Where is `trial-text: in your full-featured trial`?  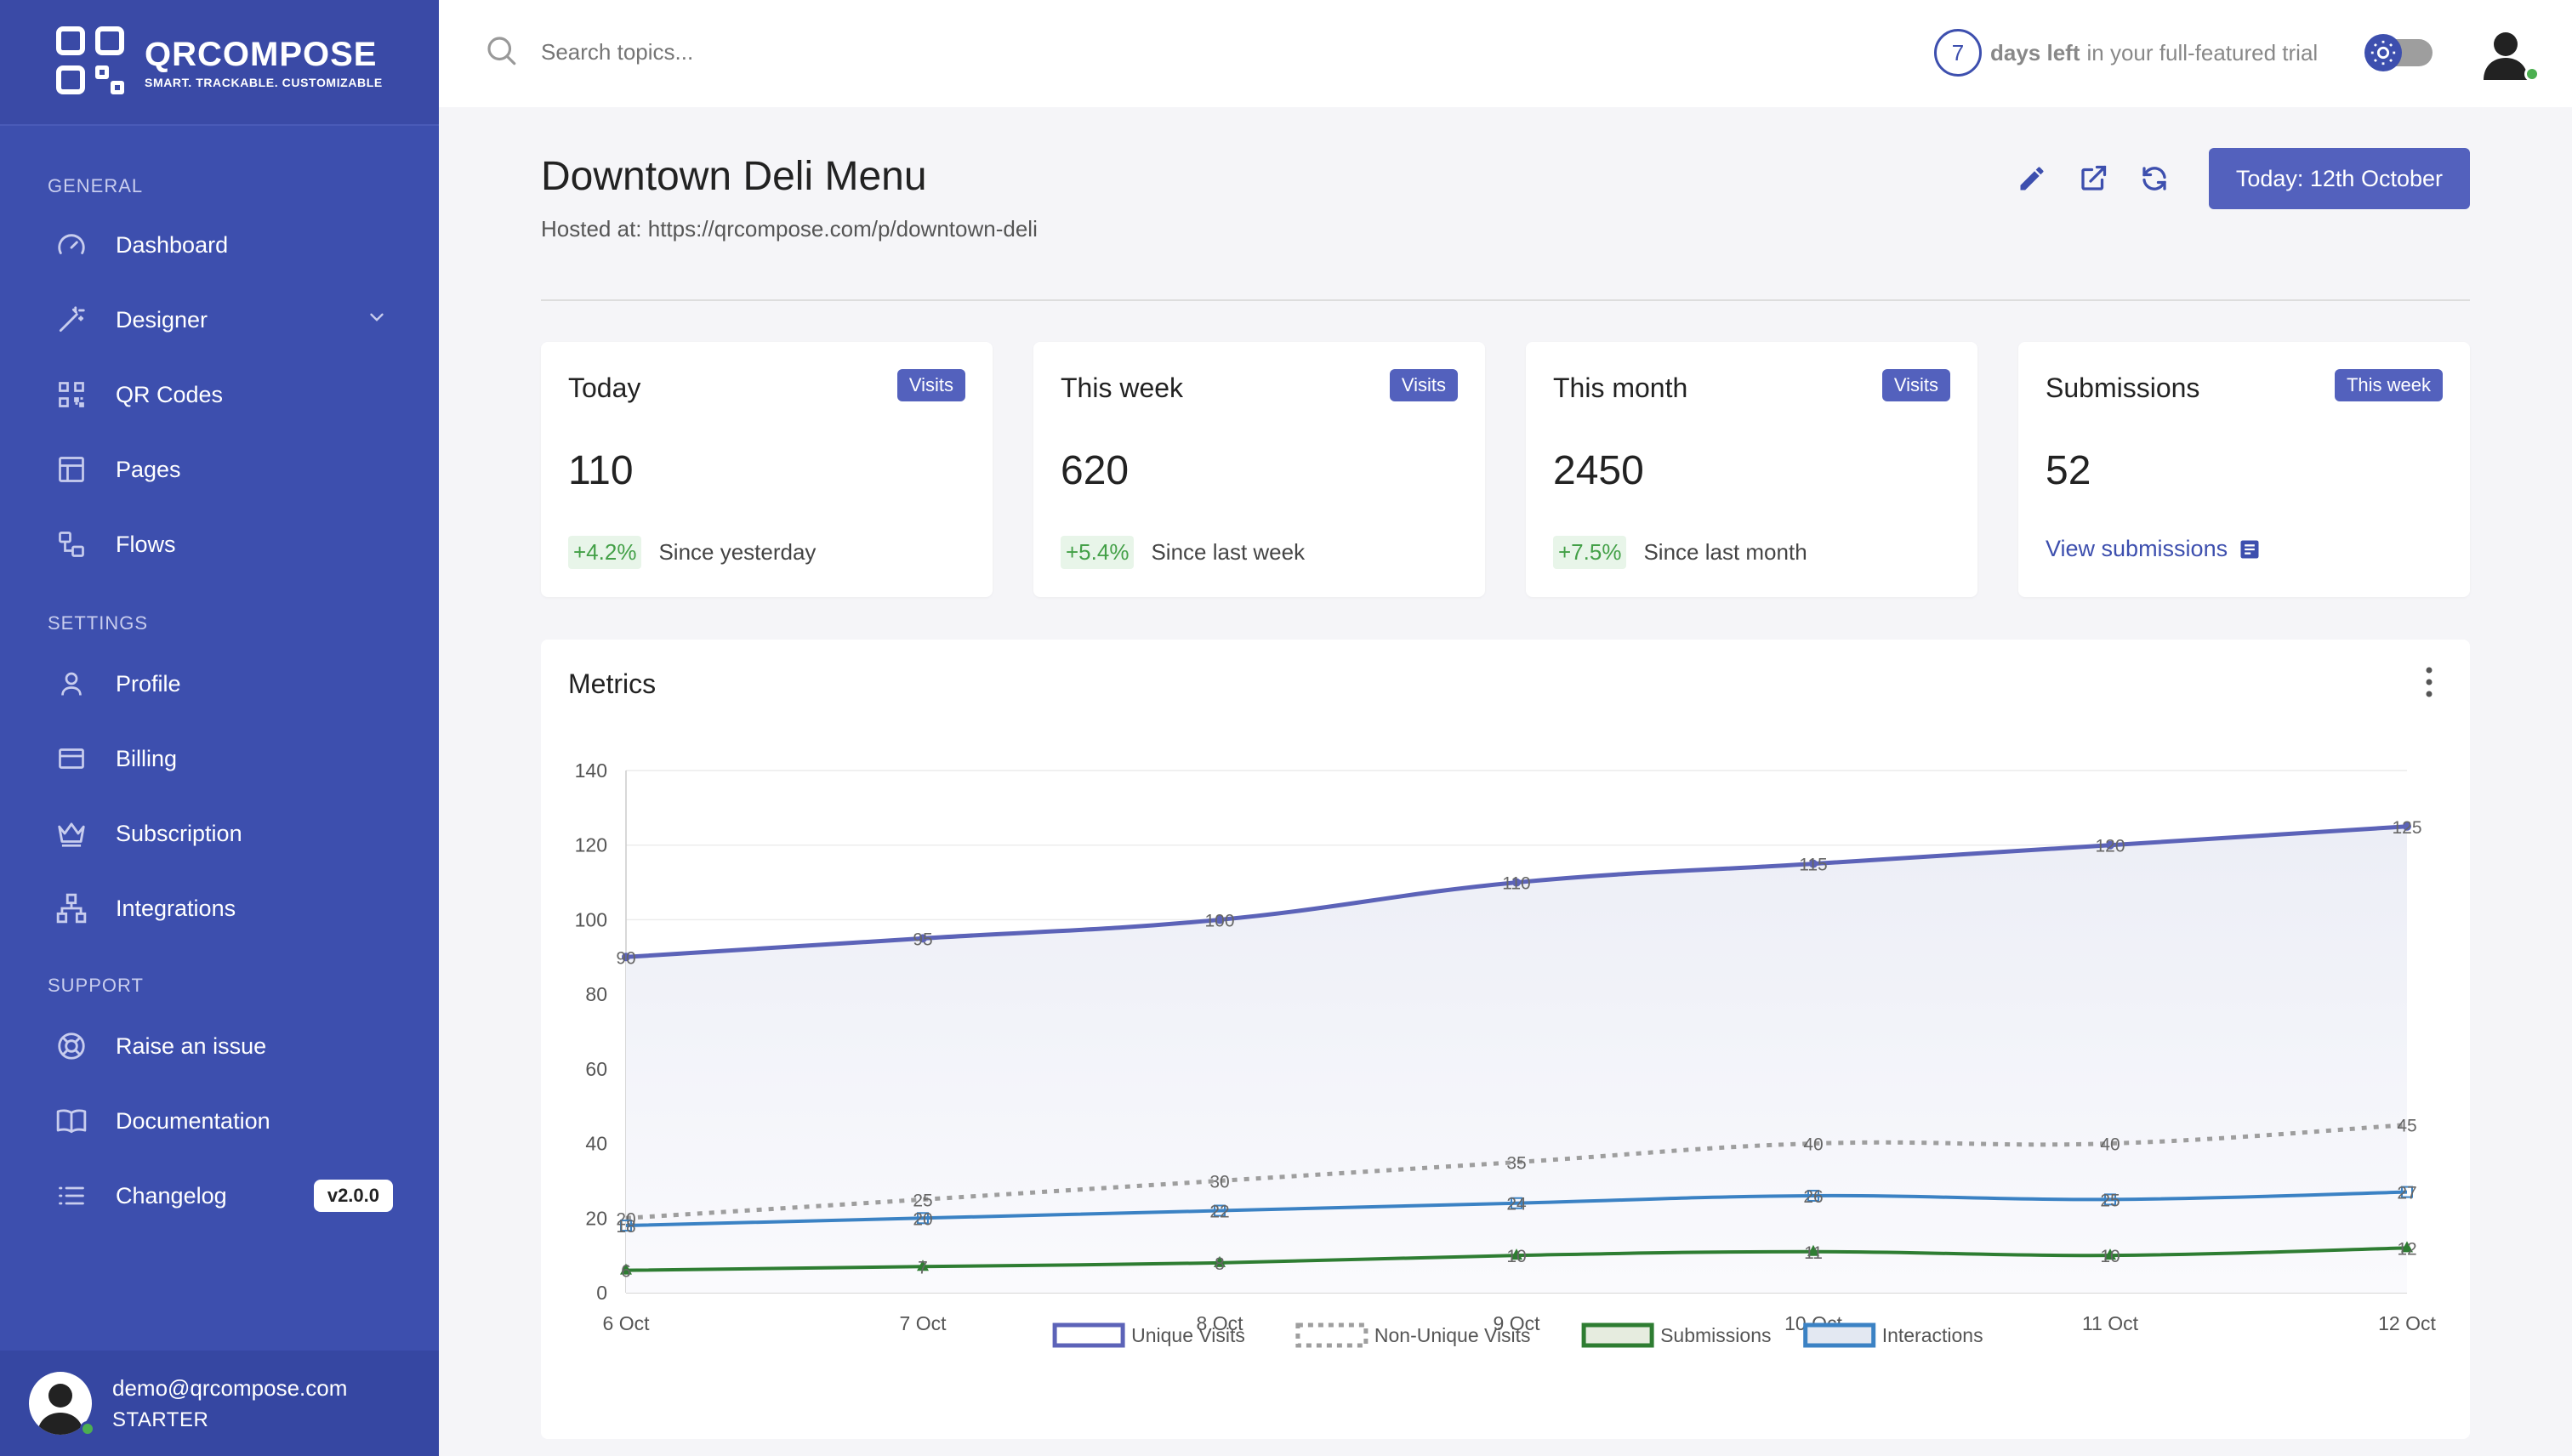 trial-text: in your full-featured trial is located at coordinates (2202, 52).